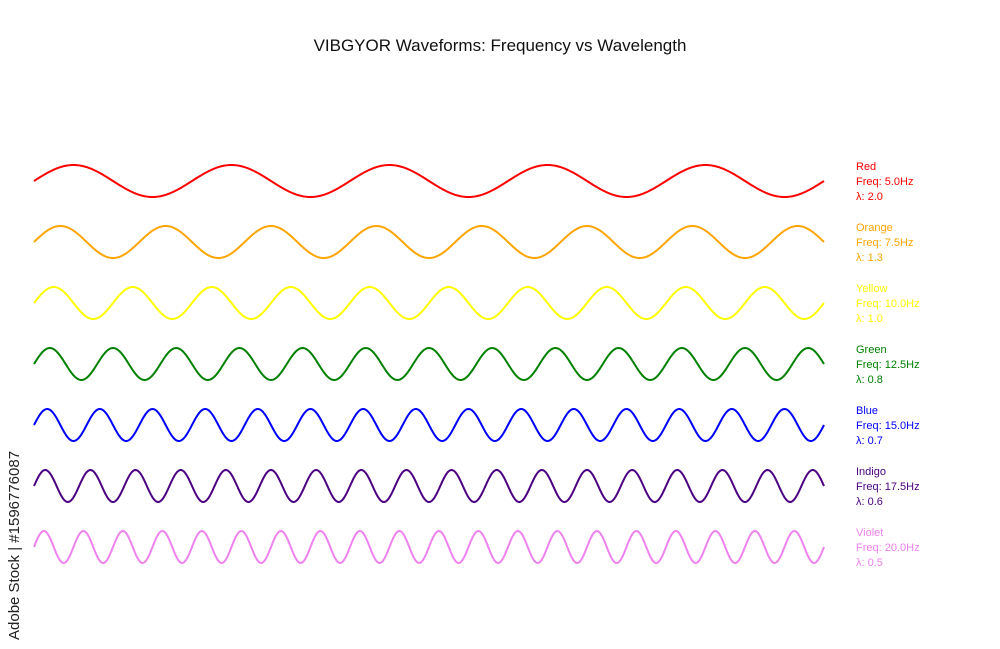  What do you see at coordinates (870, 533) in the screenshot?
I see `legend-name: Violet` at bounding box center [870, 533].